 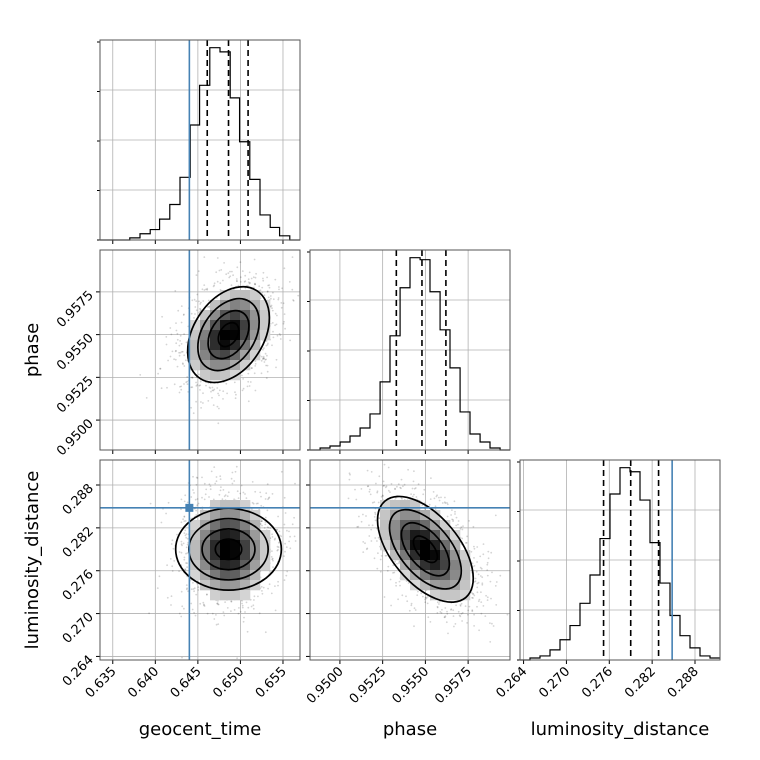 I want to click on hist-frame, so click(x=200, y=140).